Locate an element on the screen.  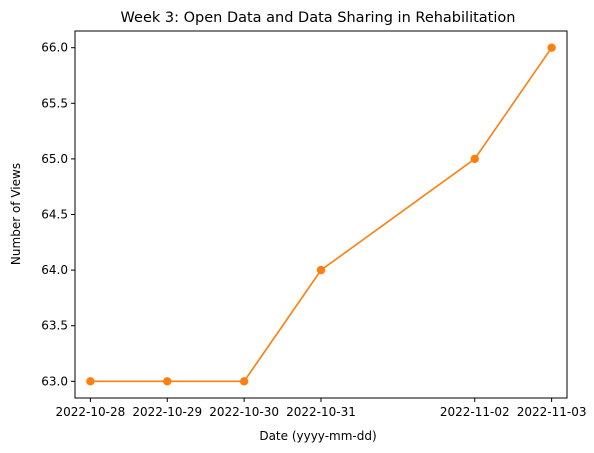
x-axis-label: Date (yyyy-mm-dd) is located at coordinates (317, 436).